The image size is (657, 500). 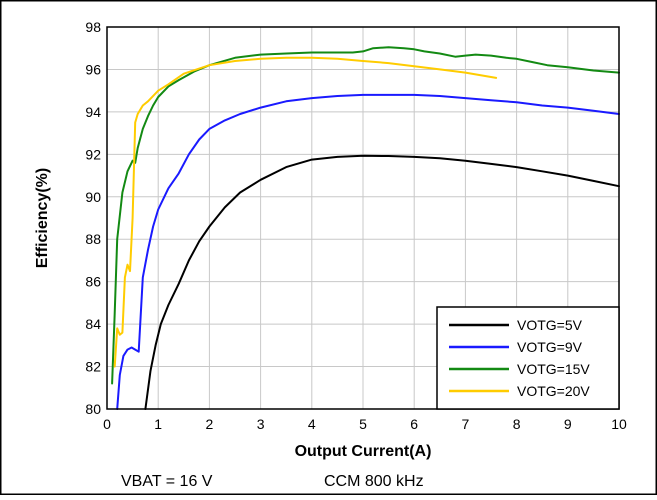 What do you see at coordinates (93, 367) in the screenshot?
I see `y-tick-label: 82` at bounding box center [93, 367].